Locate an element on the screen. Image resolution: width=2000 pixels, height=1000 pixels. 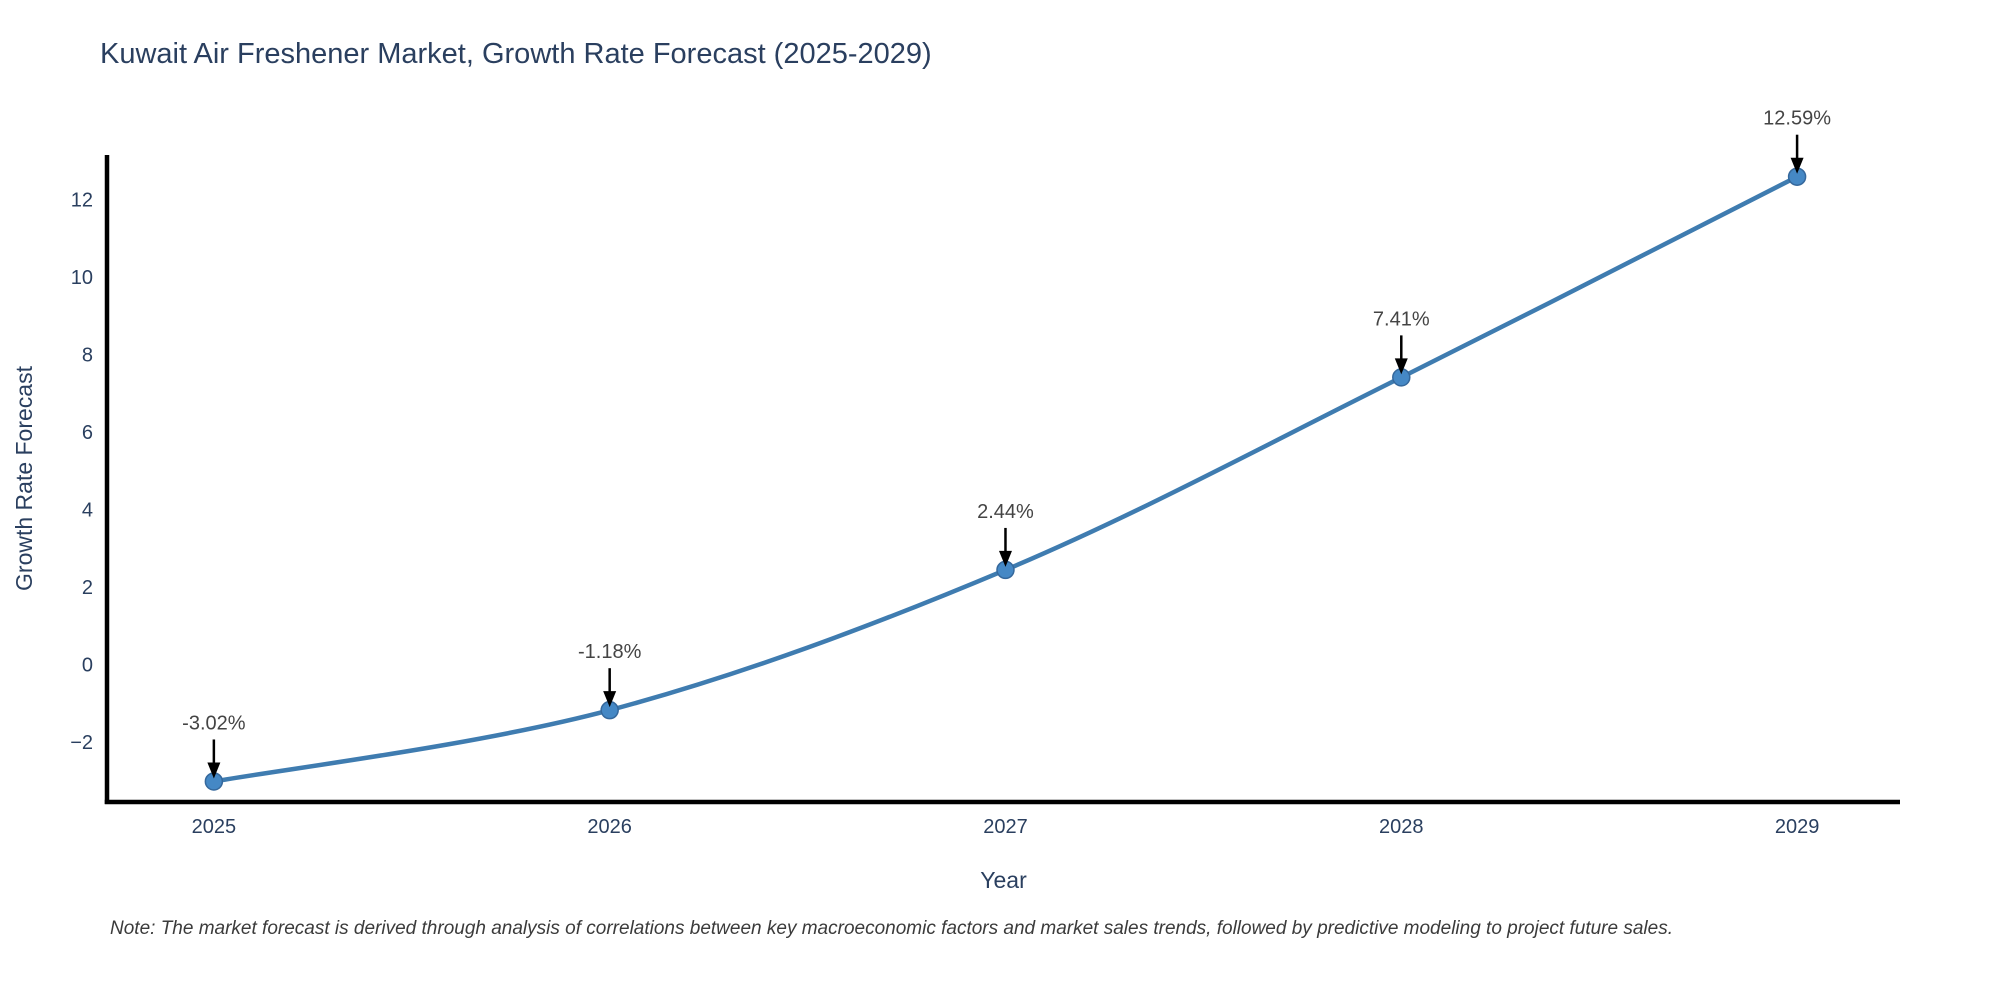
point-annotation-label: -3.02% is located at coordinates (214, 723).